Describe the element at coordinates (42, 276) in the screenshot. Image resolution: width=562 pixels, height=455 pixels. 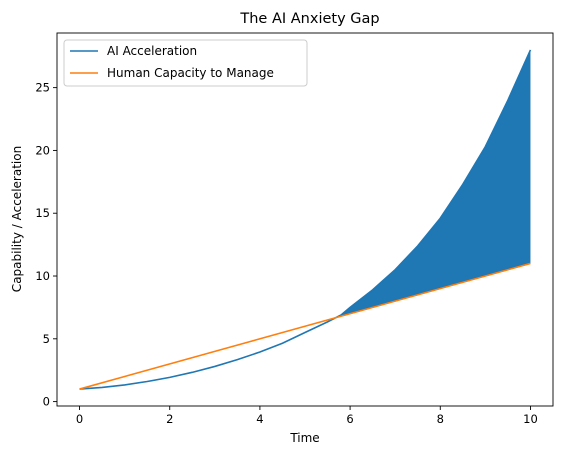
I see `y-tick-label: 10` at that location.